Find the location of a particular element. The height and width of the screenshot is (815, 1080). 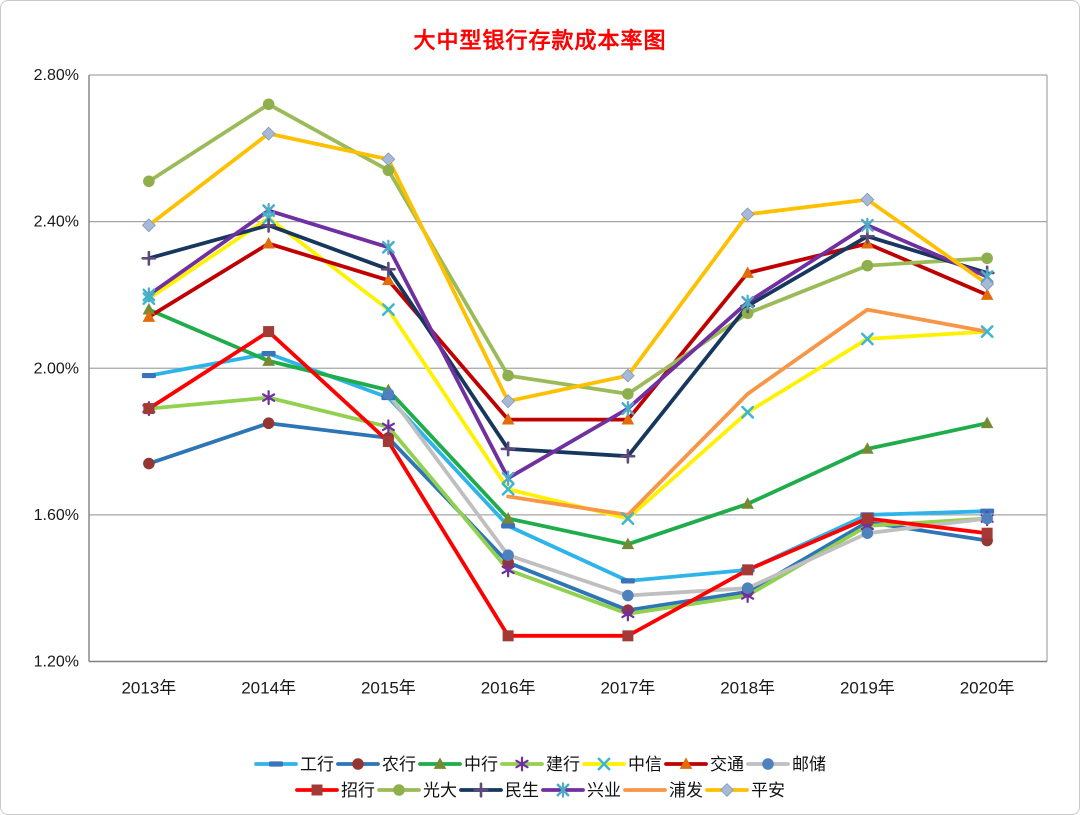

y-axis-tick-label: 1.60% is located at coordinates (56, 515).